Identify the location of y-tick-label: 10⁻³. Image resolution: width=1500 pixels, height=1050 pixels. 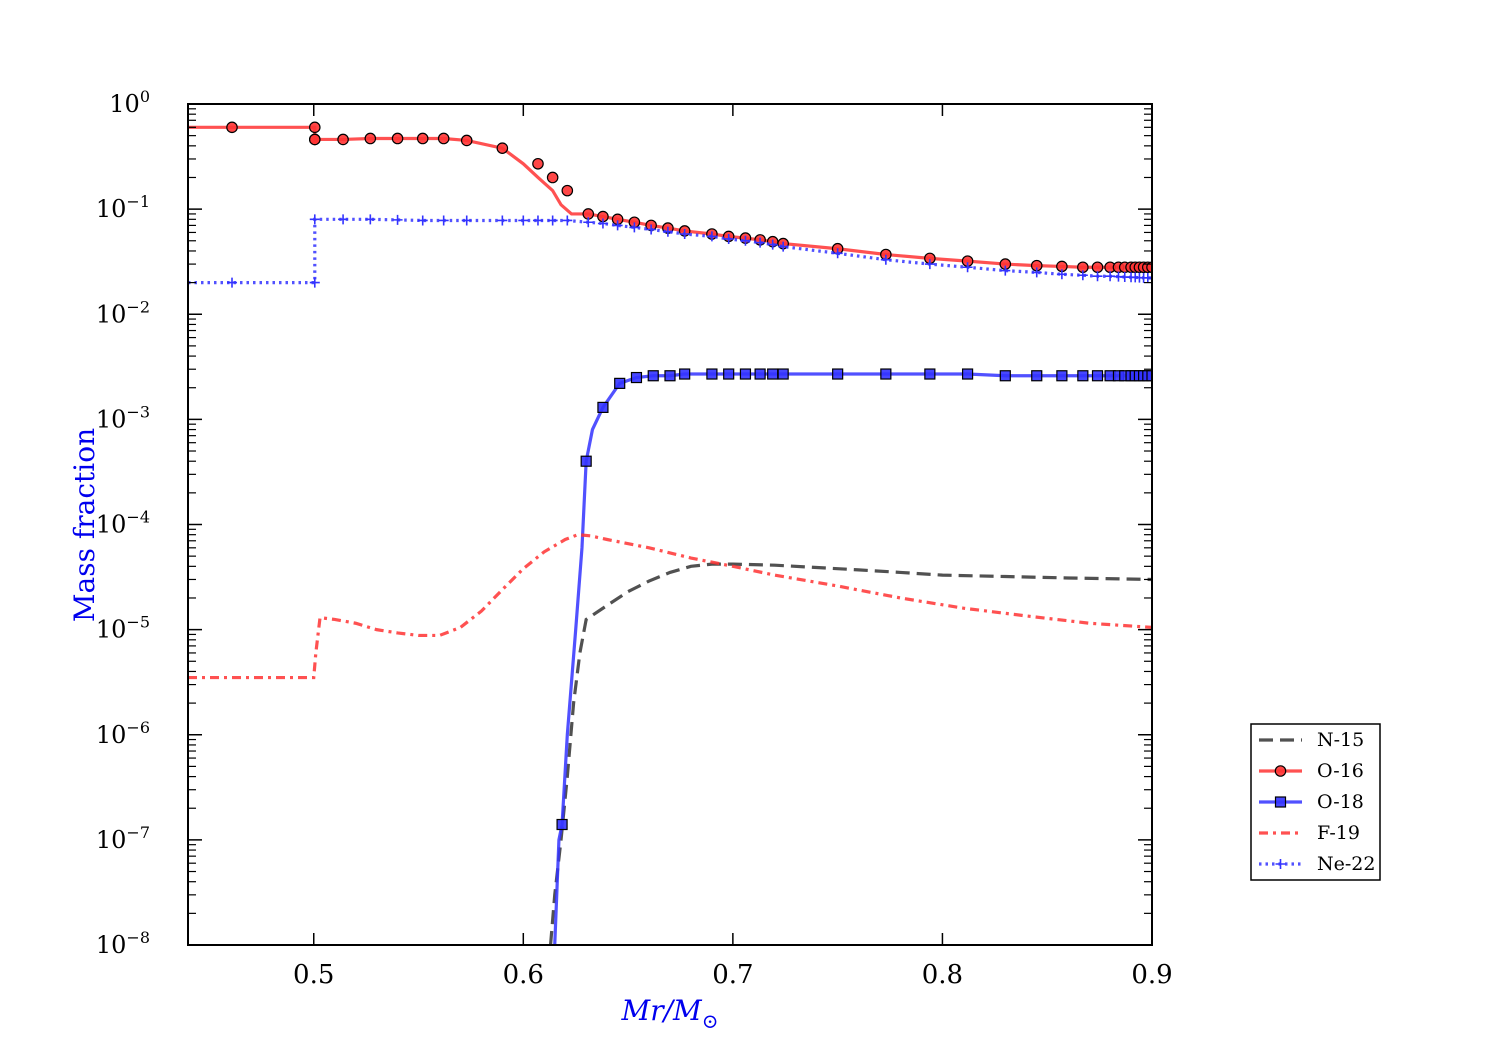
(123, 417).